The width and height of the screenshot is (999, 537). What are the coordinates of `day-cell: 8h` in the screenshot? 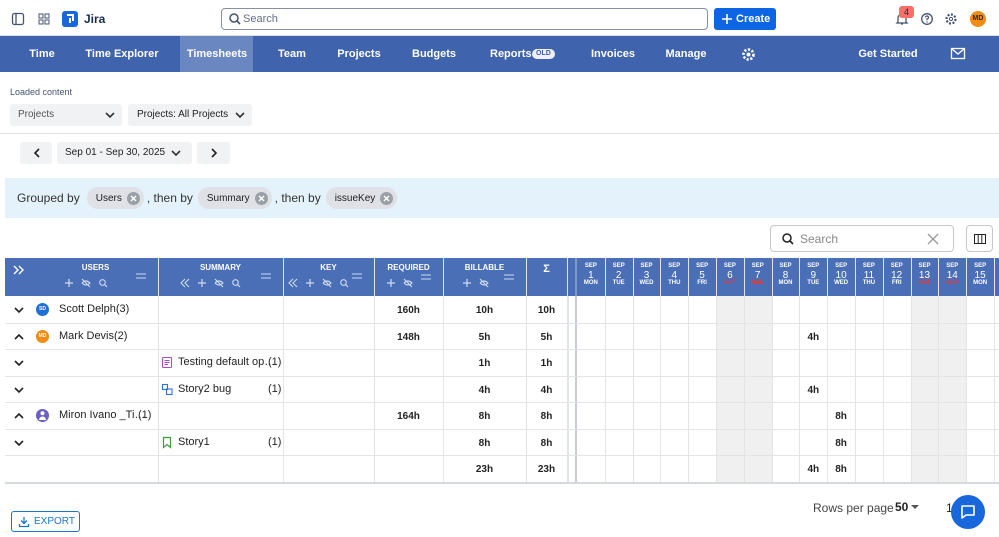 It's located at (841, 469).